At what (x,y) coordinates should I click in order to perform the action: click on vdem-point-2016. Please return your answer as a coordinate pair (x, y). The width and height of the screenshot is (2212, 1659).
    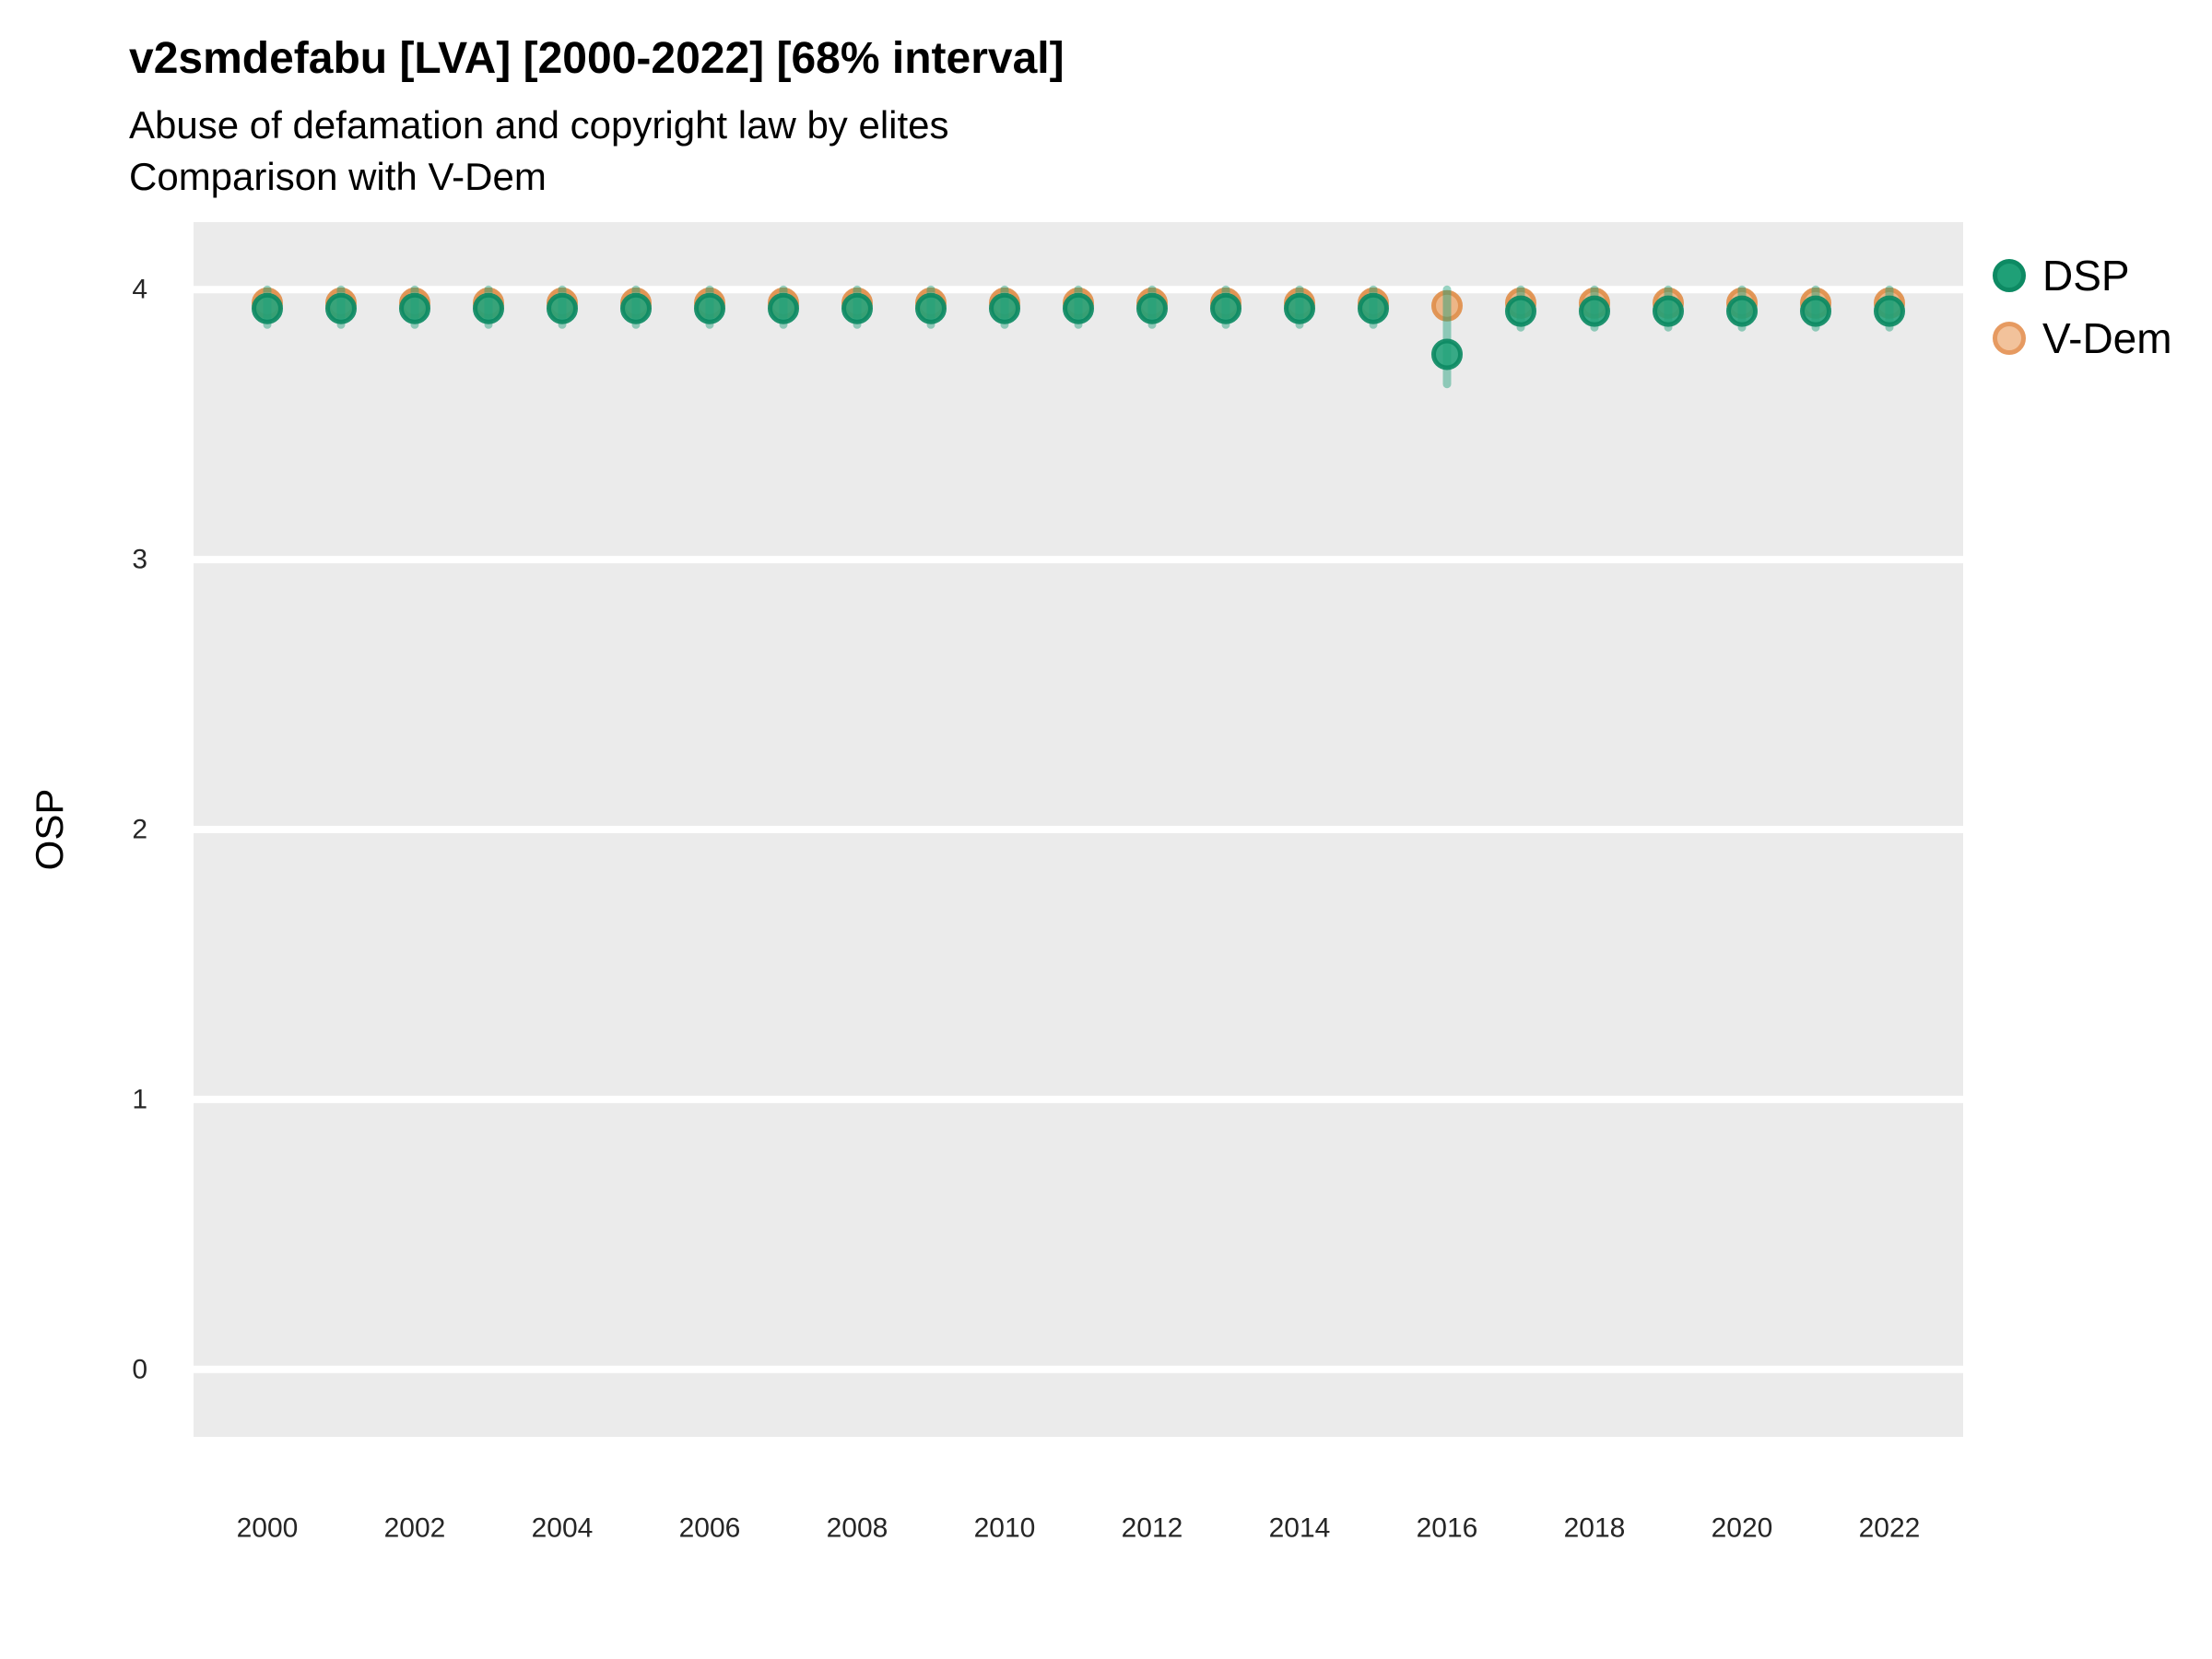
    Looking at the image, I should click on (1447, 305).